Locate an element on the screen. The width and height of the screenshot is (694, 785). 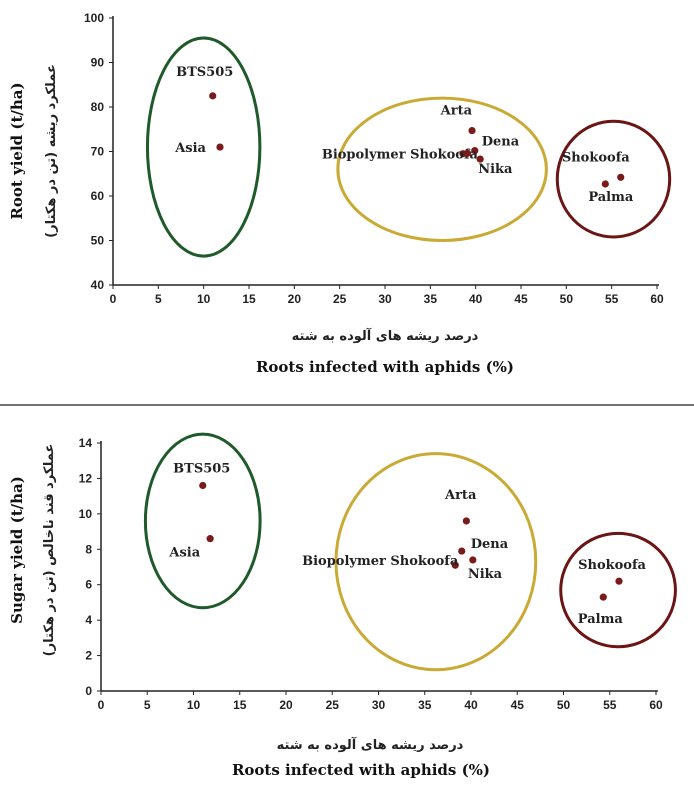
y-tick-label: 0 is located at coordinates (88, 691).